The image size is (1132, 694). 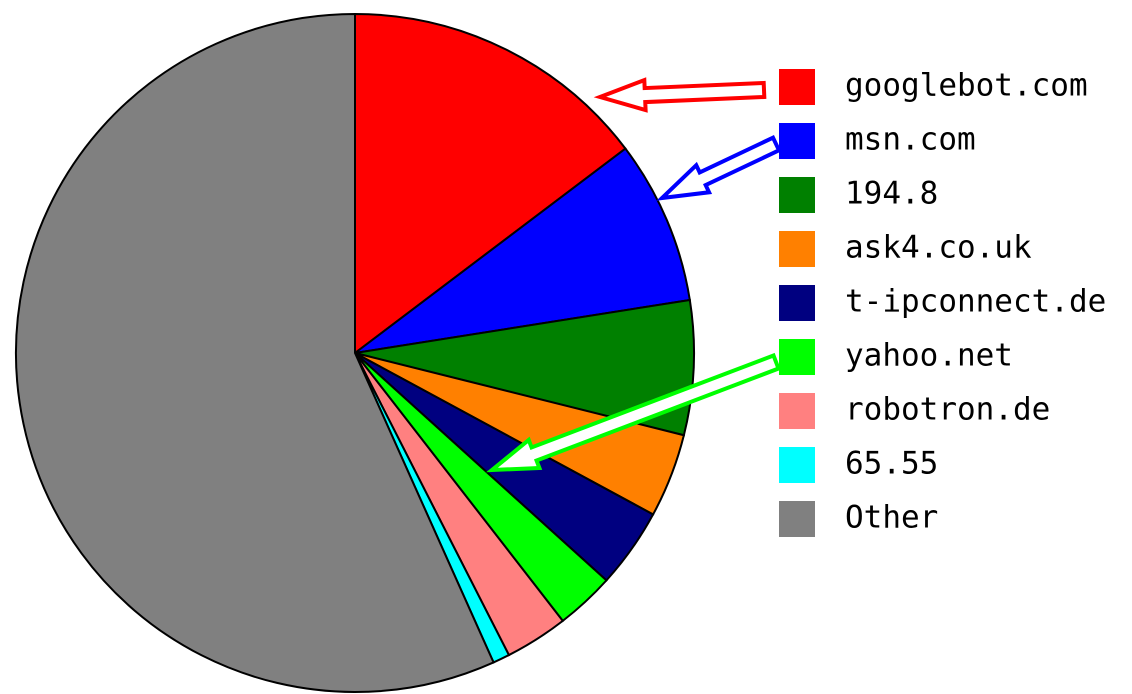 What do you see at coordinates (891, 464) in the screenshot?
I see `legend-label: 65.55` at bounding box center [891, 464].